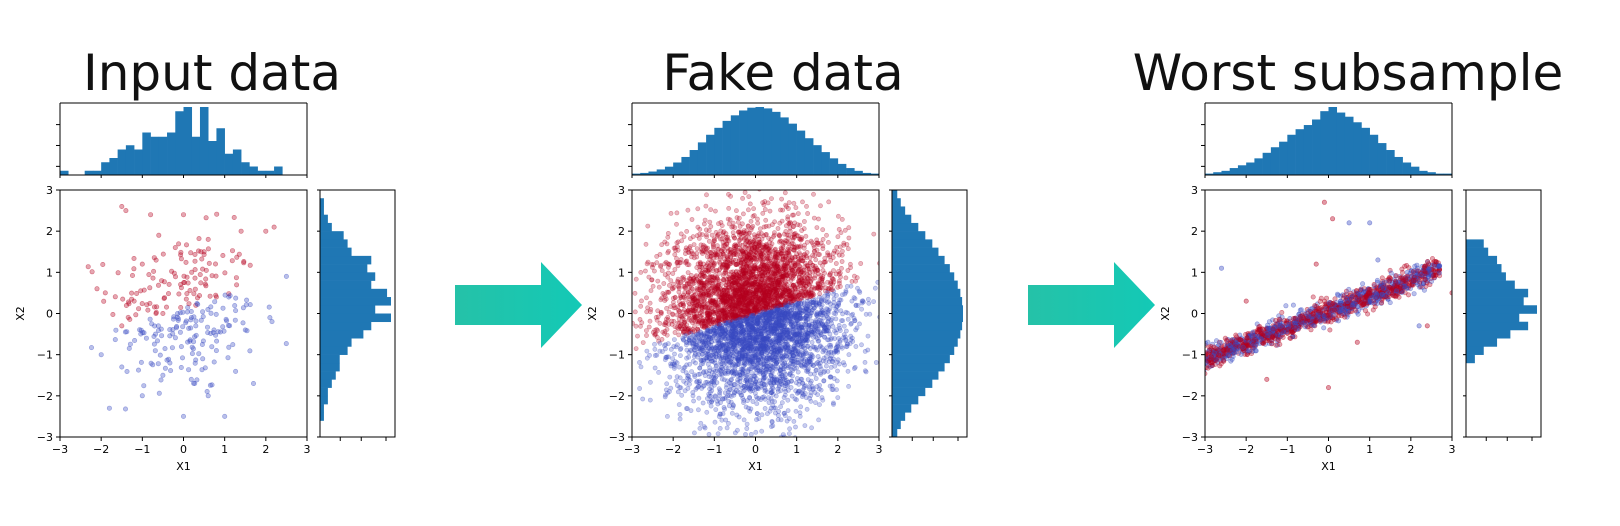 The image size is (1620, 526). What do you see at coordinates (1348, 73) in the screenshot?
I see `panel-3-title: Worst subsample` at bounding box center [1348, 73].